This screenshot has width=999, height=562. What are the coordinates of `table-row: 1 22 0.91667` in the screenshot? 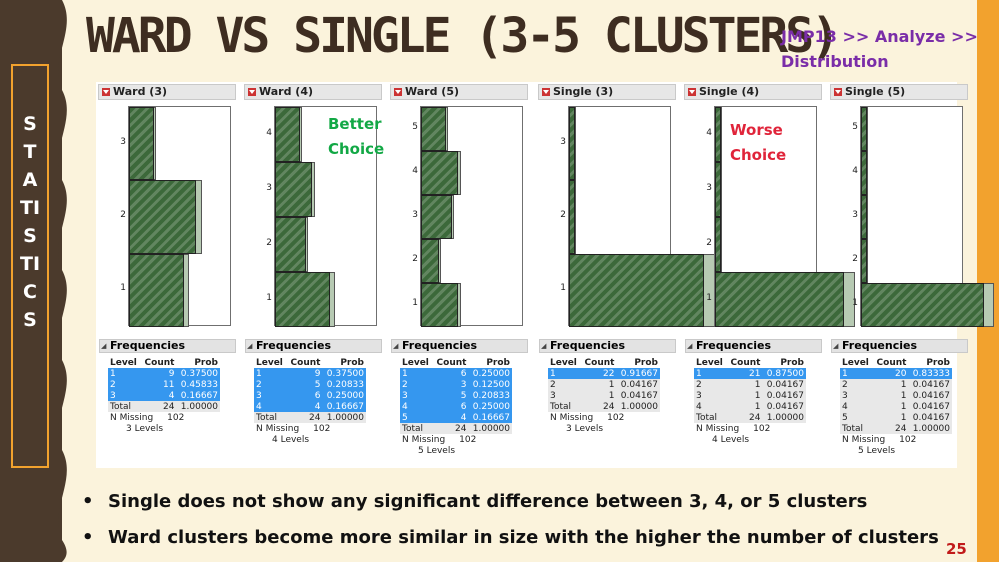 It's located at (604, 373).